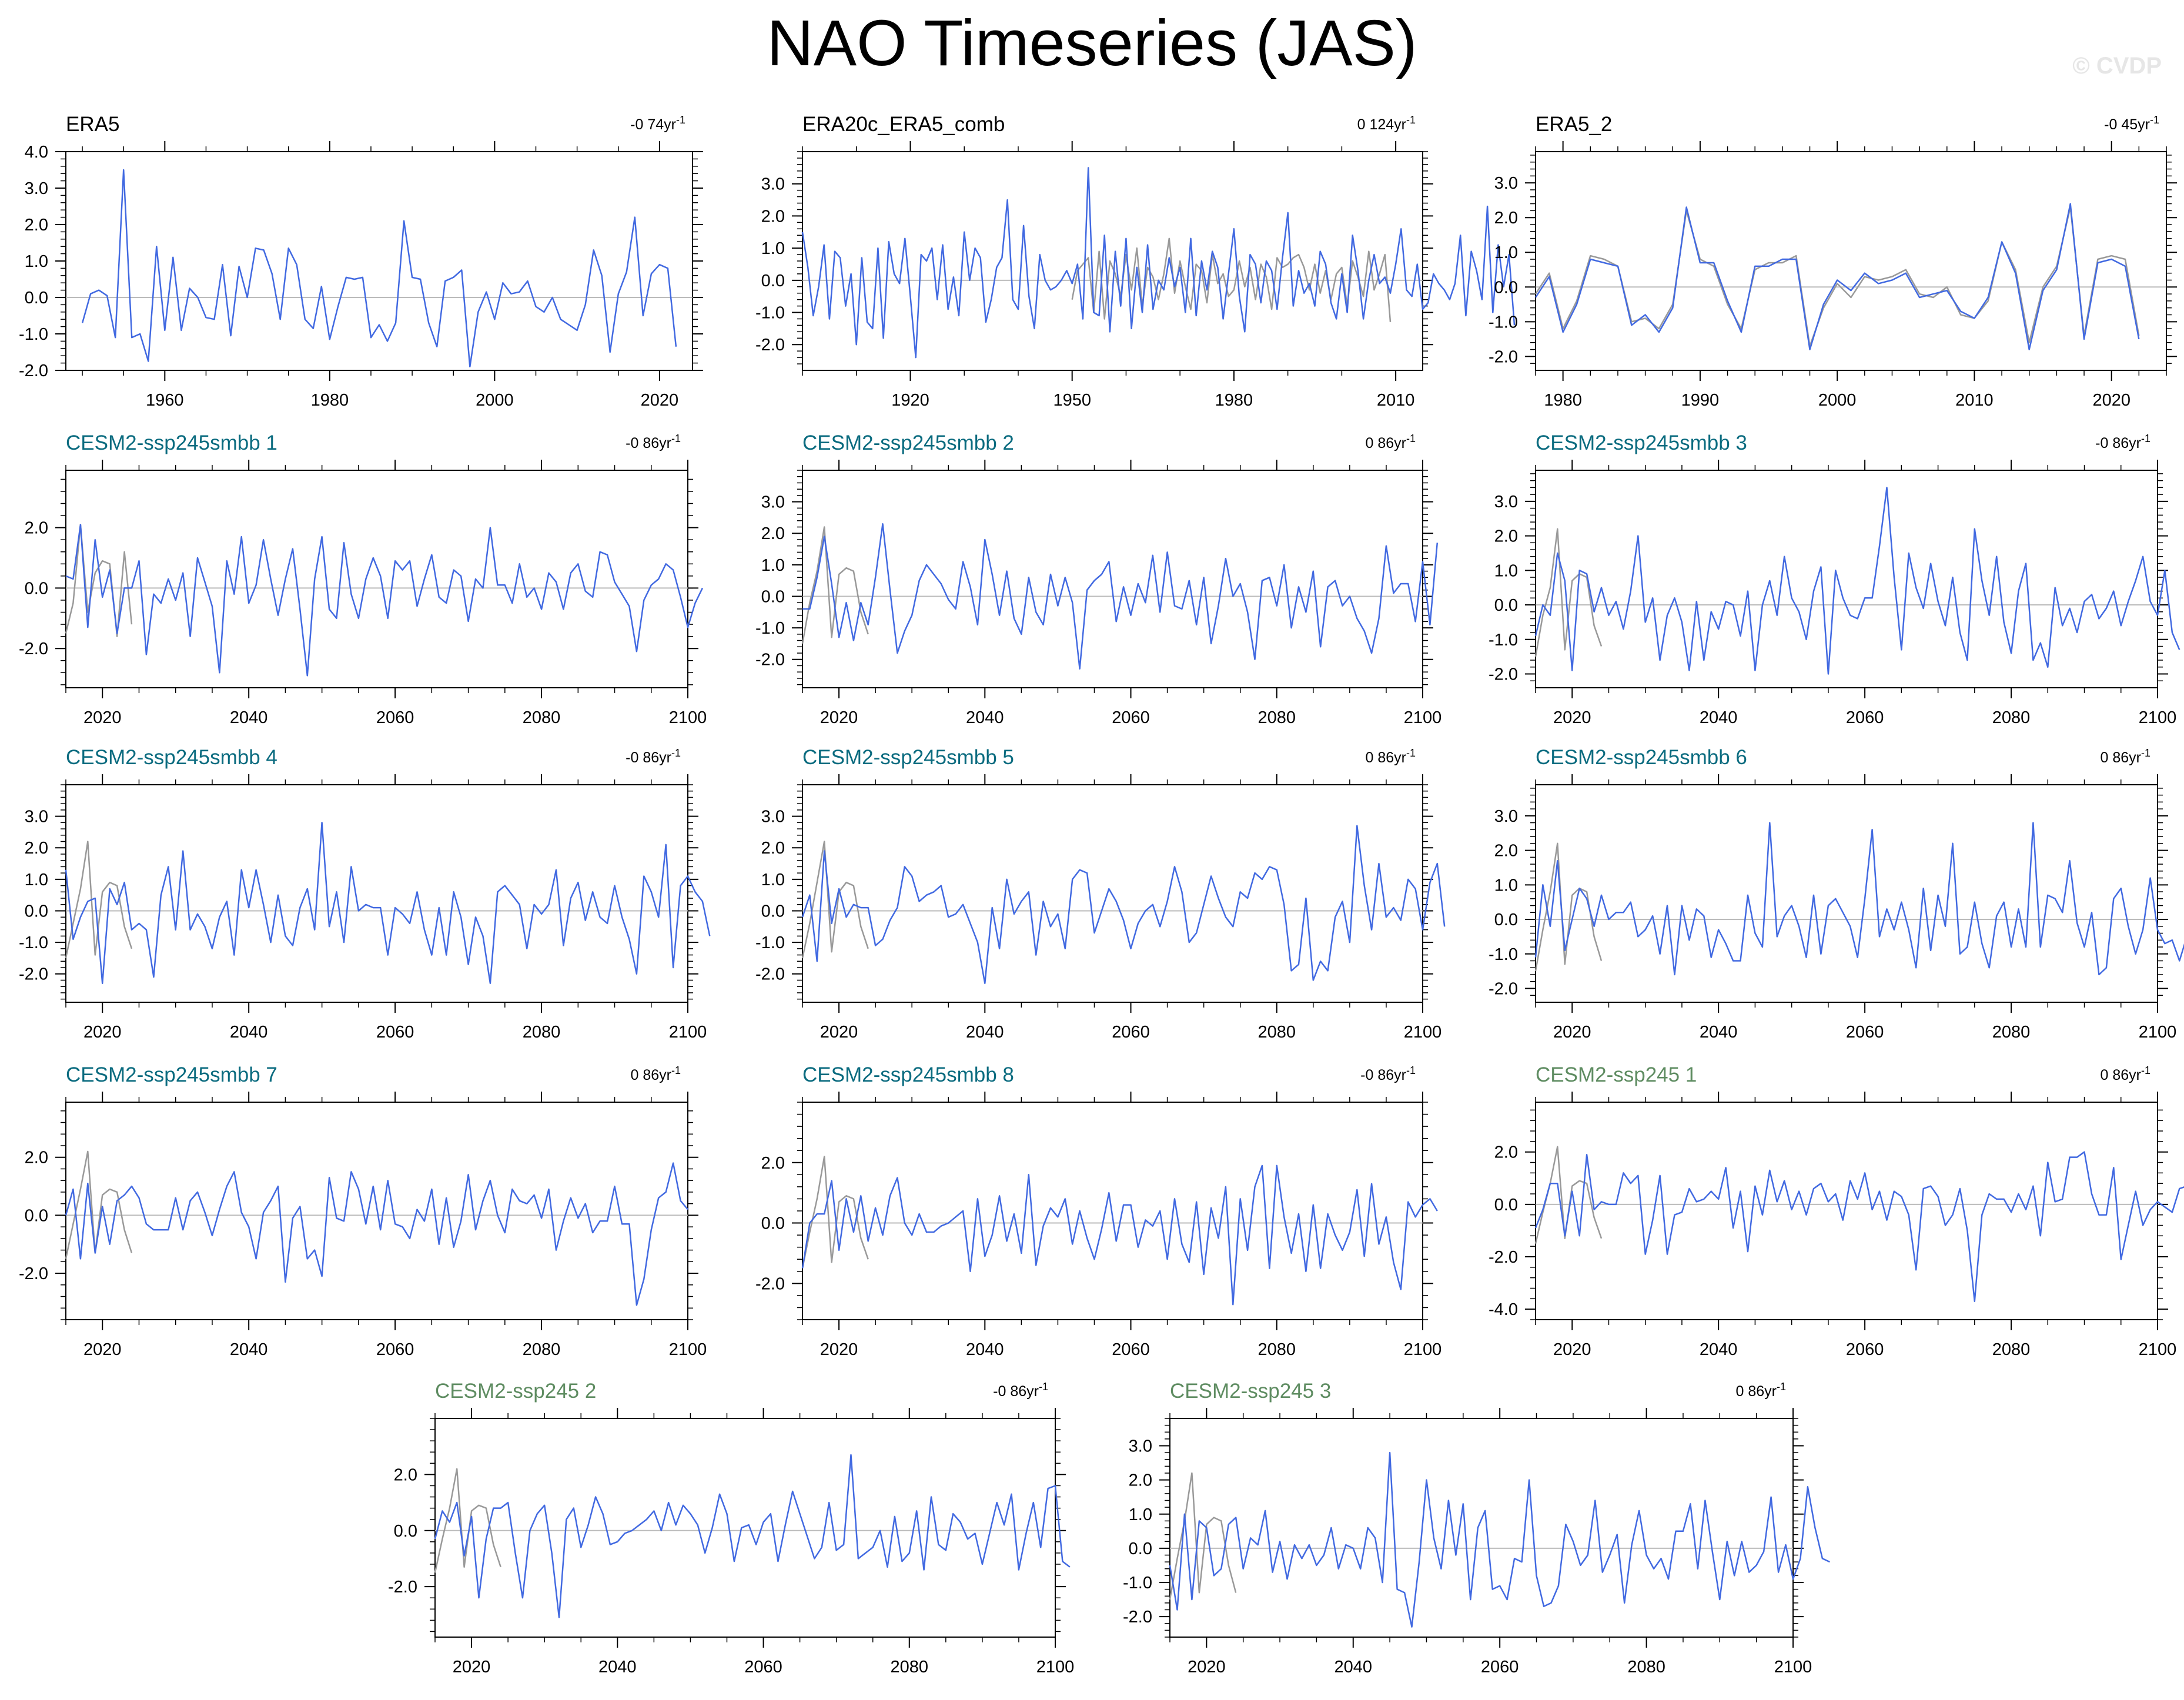  Describe the element at coordinates (1974, 401) in the screenshot. I see `x-tick-label: 2010` at that location.